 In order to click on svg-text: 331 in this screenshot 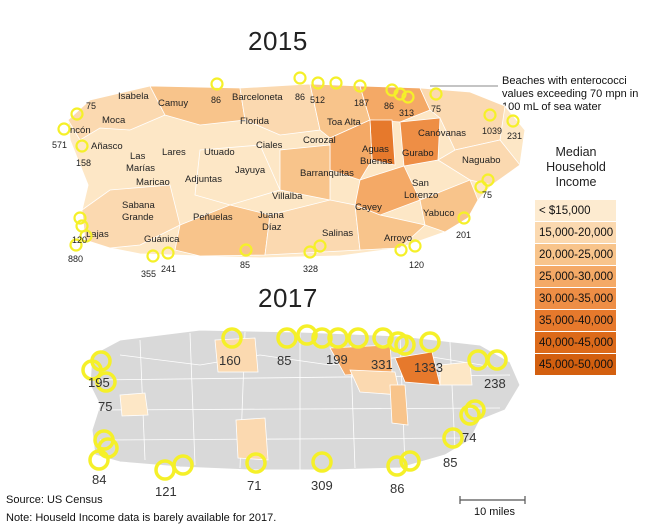, I will do `click(382, 364)`.